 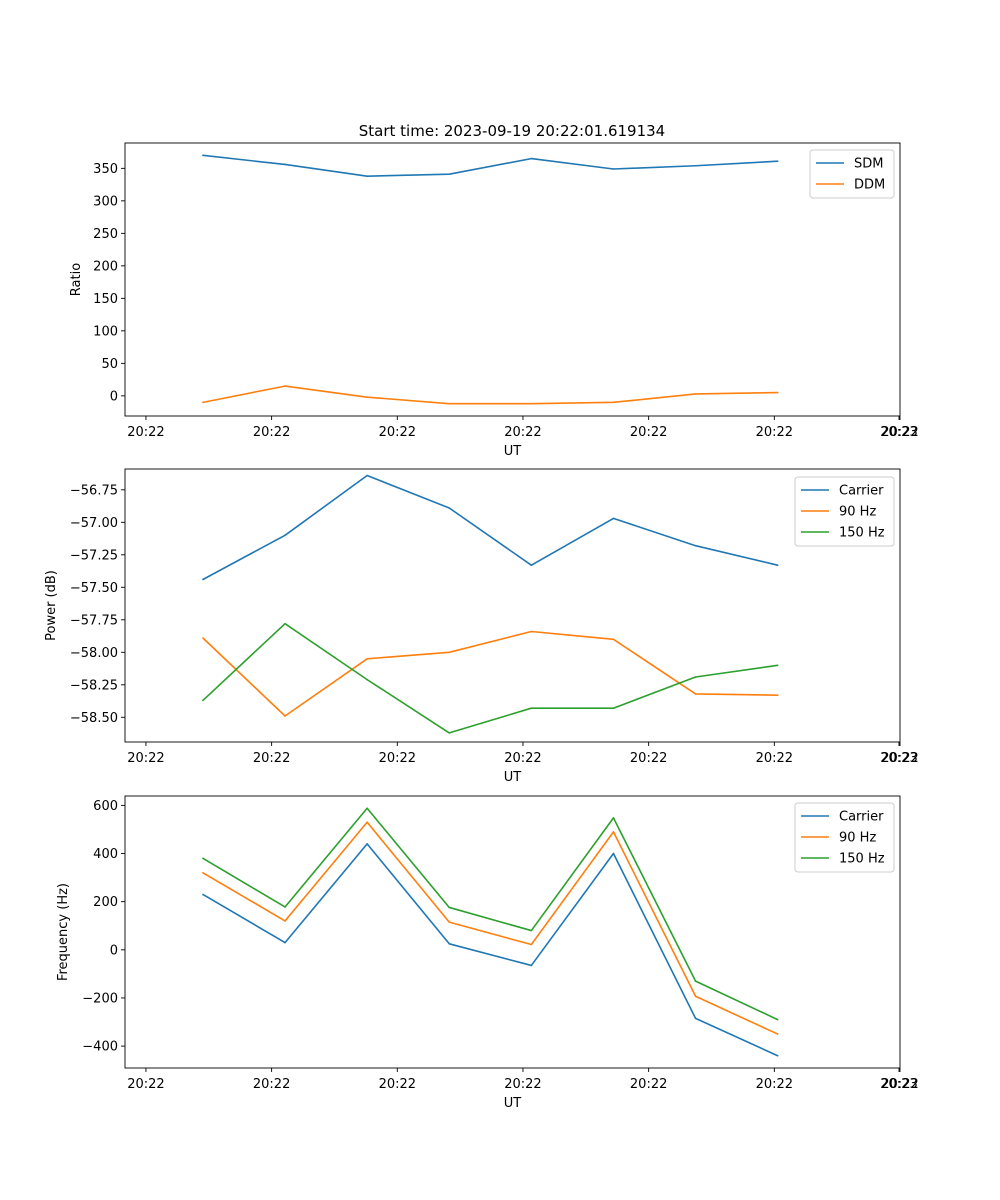 I want to click on y-tick-label: −58.50, so click(x=94, y=718).